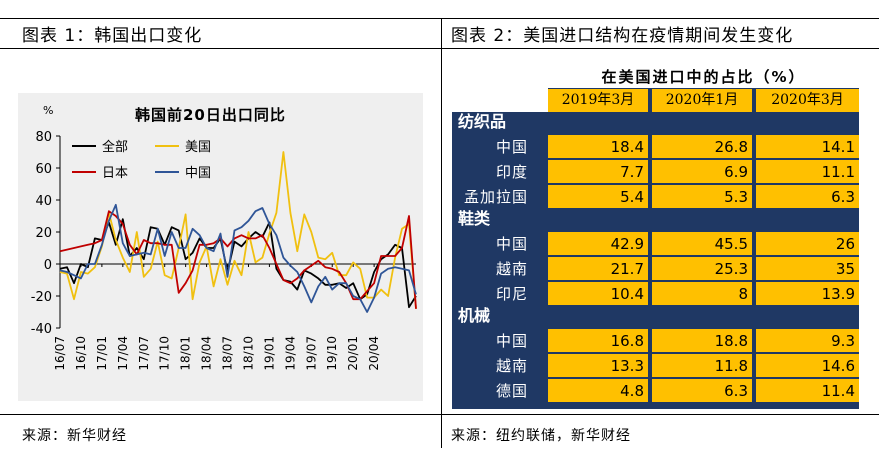  What do you see at coordinates (144, 353) in the screenshot?
I see `x-tick-label-4: 17/07` at bounding box center [144, 353].